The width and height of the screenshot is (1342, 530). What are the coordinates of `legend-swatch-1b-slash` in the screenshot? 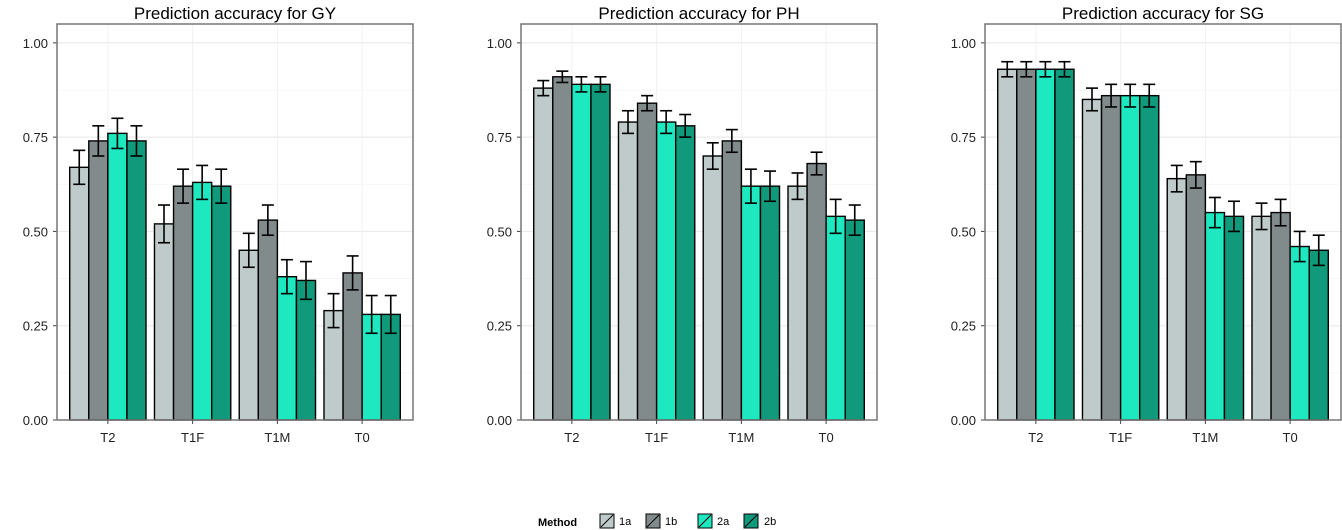 It's located at (653, 521).